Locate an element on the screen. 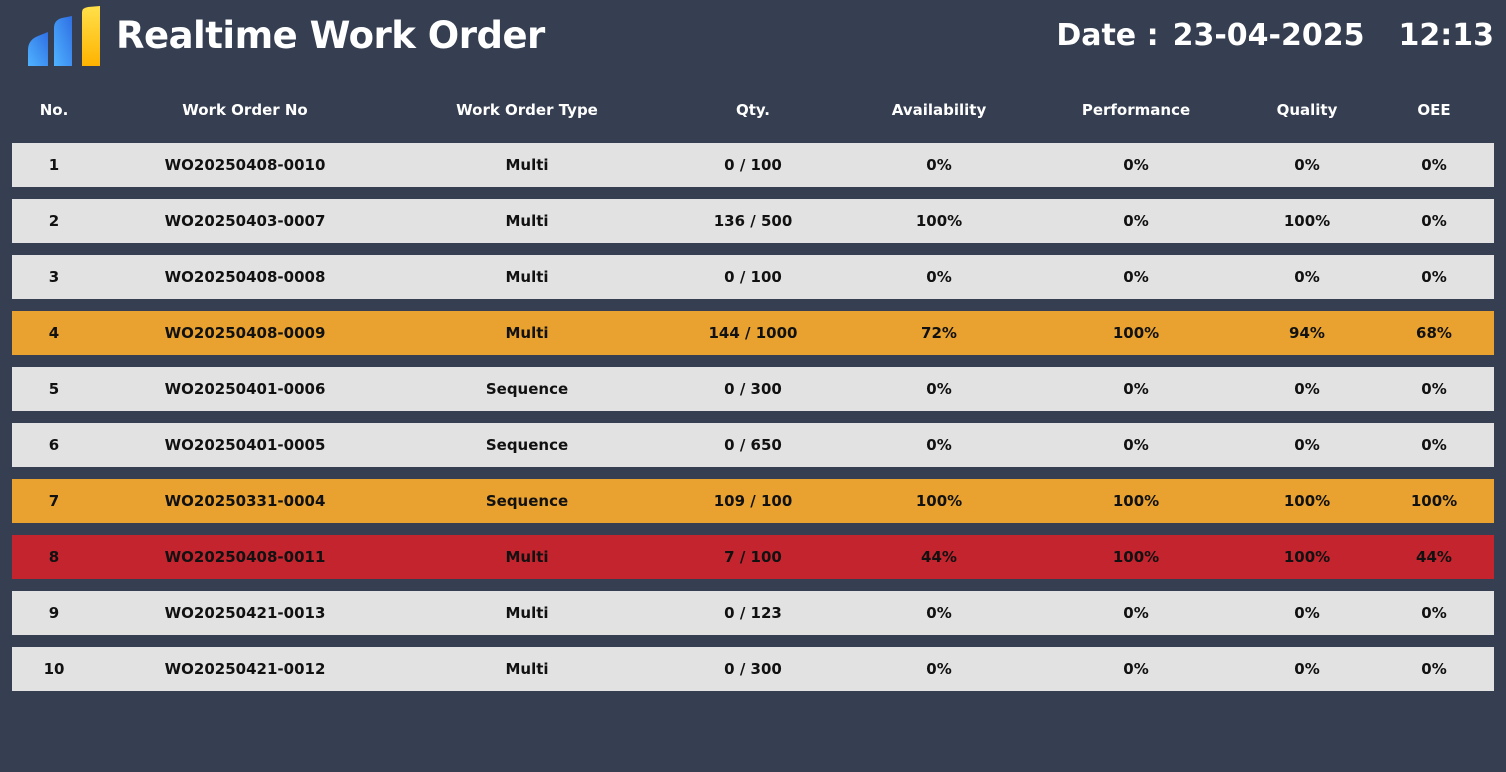 This screenshot has height=772, width=1506. table-row: 3 WO20250408-0008 Multi 0 / 100 0% 0% 0% 0% is located at coordinates (753, 277).